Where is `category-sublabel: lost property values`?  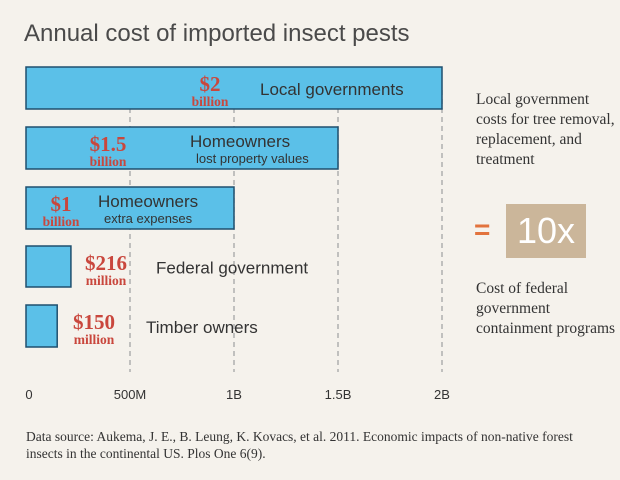 category-sublabel: lost property values is located at coordinates (252, 158).